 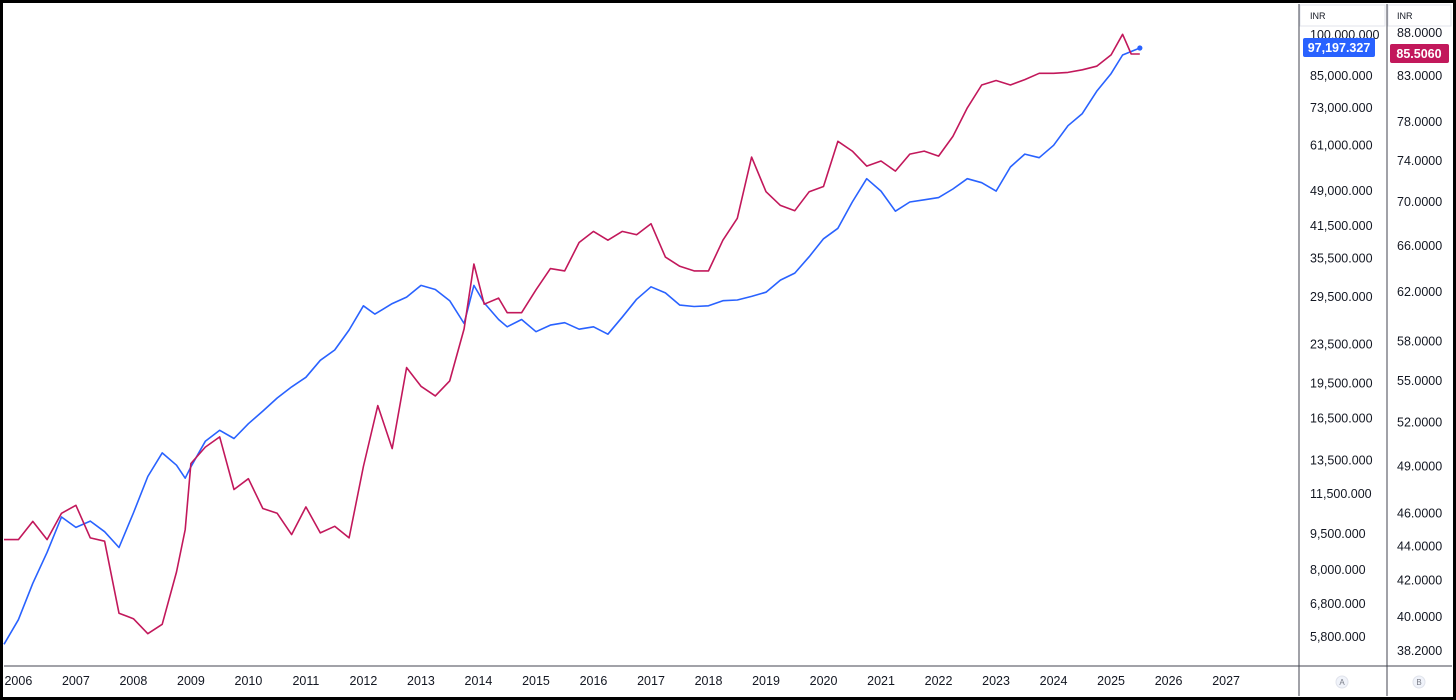 What do you see at coordinates (1341, 76) in the screenshot?
I see `left-axis-tick-label: 85,000.000` at bounding box center [1341, 76].